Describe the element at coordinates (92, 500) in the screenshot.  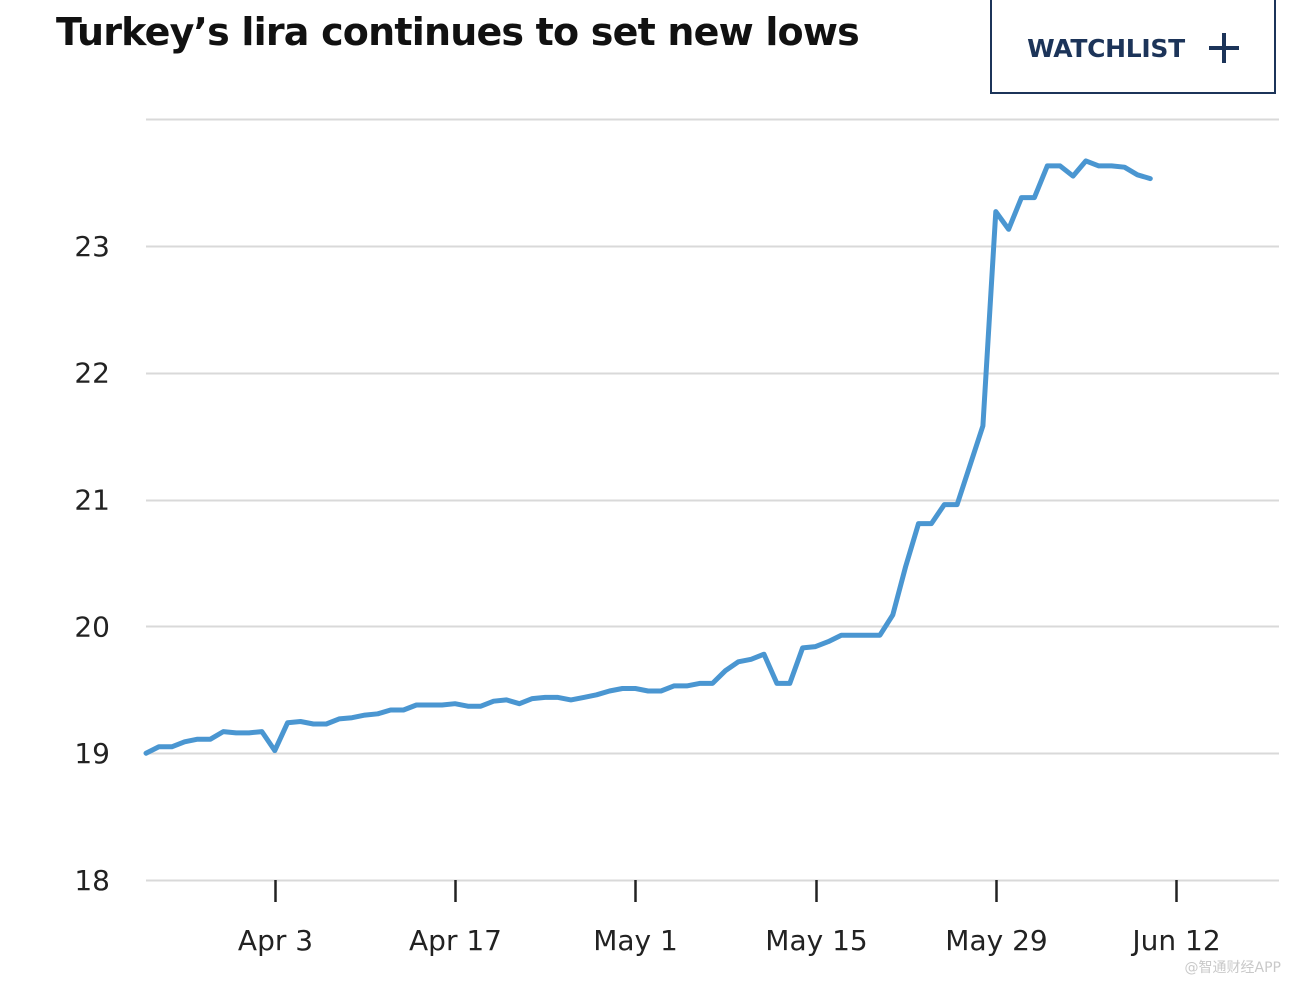
I see `y-tick-label: 21` at that location.